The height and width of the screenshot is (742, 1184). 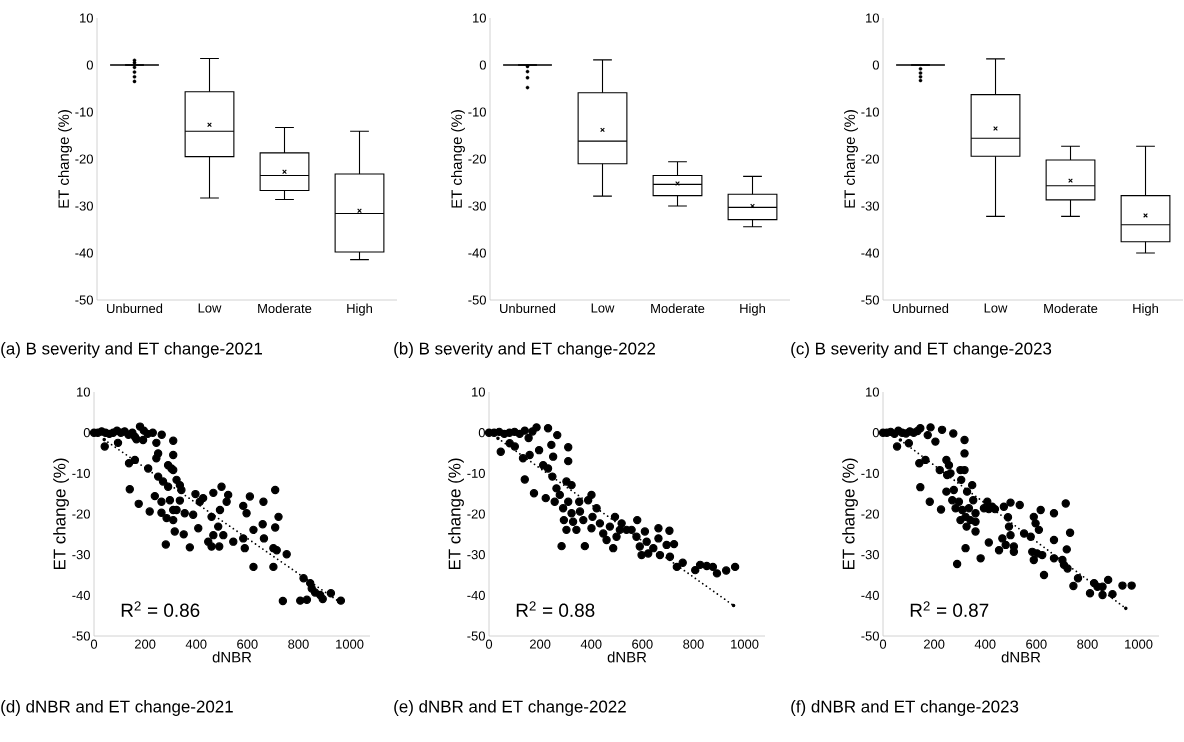 I want to click on text: (f) dNBR and ET change-2023, so click(x=905, y=708).